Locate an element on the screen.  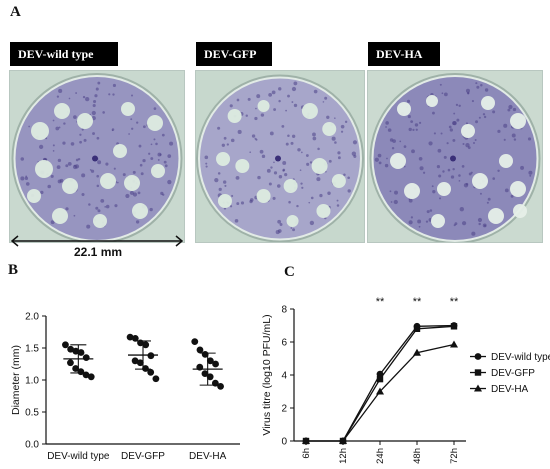
photo-label-wild-type: DEV-wild type is located at coordinates (64, 54).